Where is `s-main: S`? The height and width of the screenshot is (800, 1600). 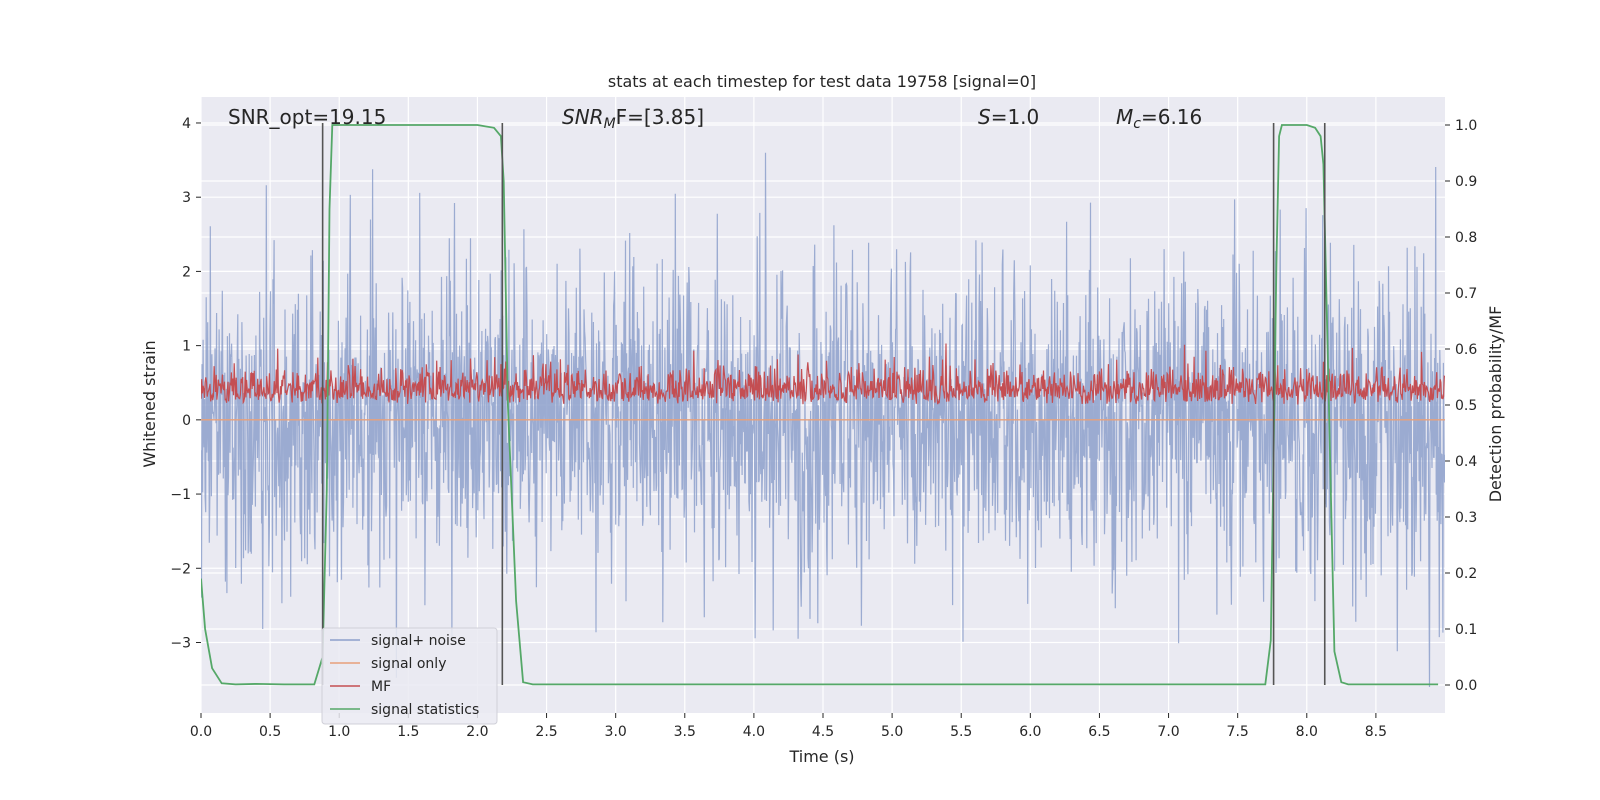
s-main: S is located at coordinates (984, 117).